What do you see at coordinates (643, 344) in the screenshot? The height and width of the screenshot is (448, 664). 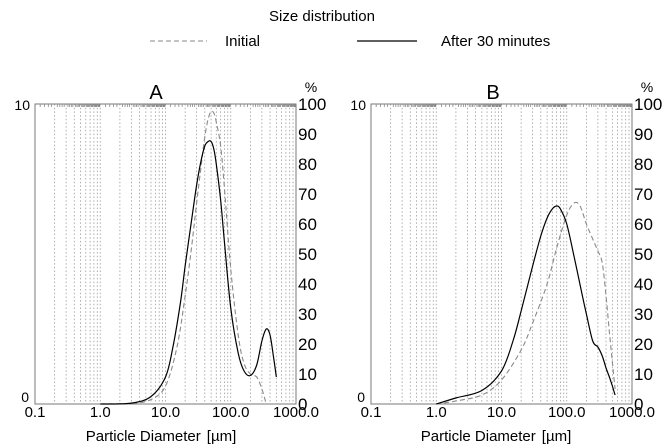 I see `panel-b-ytick-right: 20` at bounding box center [643, 344].